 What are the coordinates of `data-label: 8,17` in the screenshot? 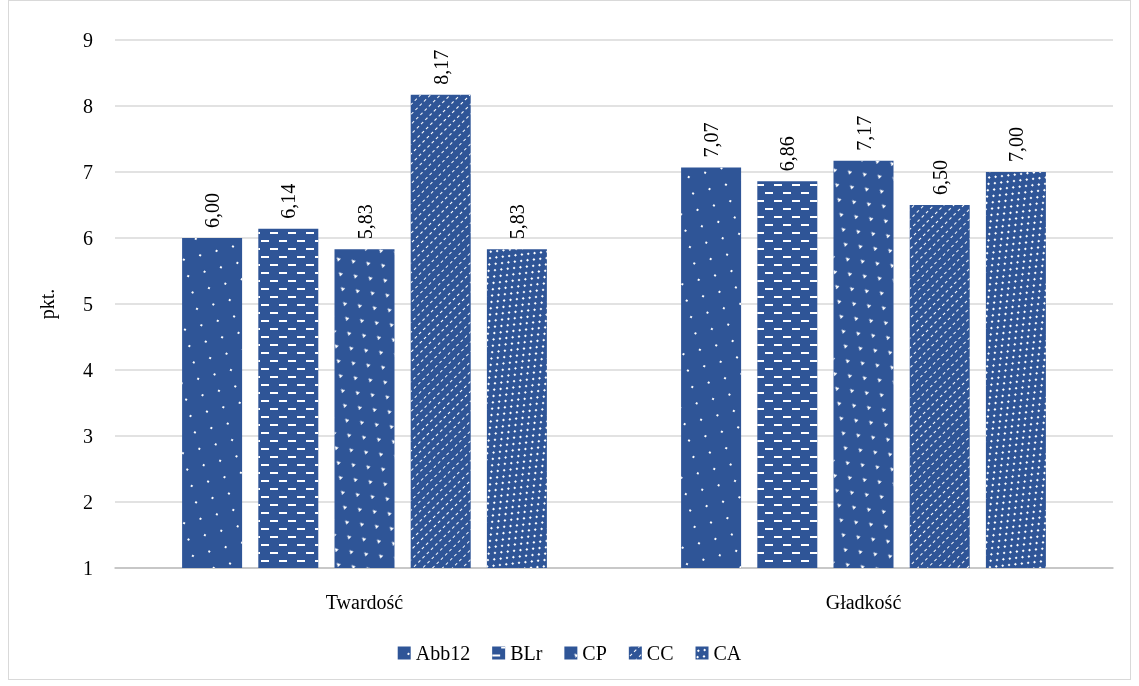 It's located at (440, 67).